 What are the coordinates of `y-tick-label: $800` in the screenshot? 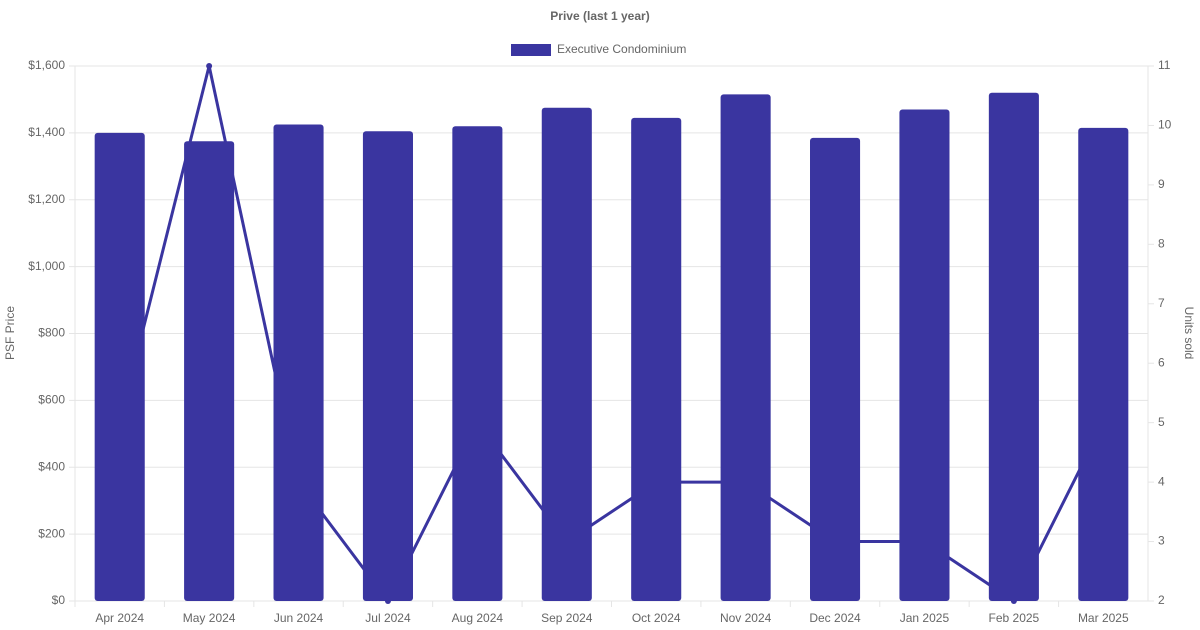 It's located at (51, 333).